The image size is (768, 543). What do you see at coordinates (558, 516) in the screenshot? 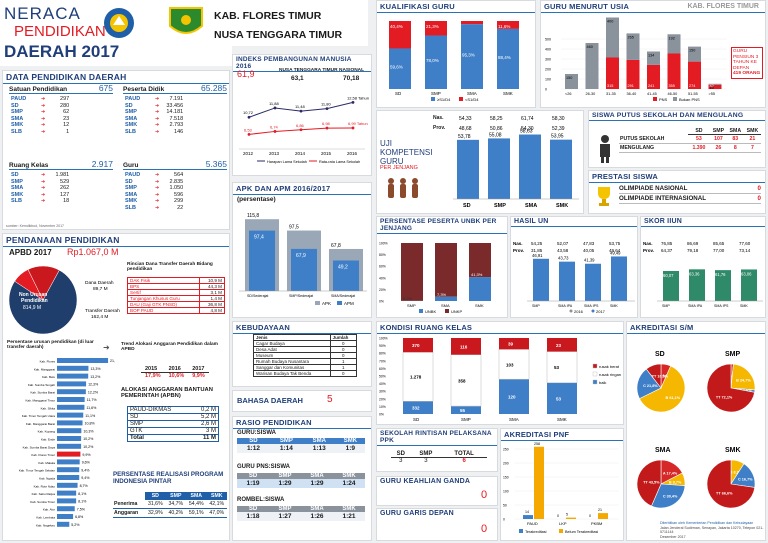
I see `pnf-label: 0` at bounding box center [558, 516].